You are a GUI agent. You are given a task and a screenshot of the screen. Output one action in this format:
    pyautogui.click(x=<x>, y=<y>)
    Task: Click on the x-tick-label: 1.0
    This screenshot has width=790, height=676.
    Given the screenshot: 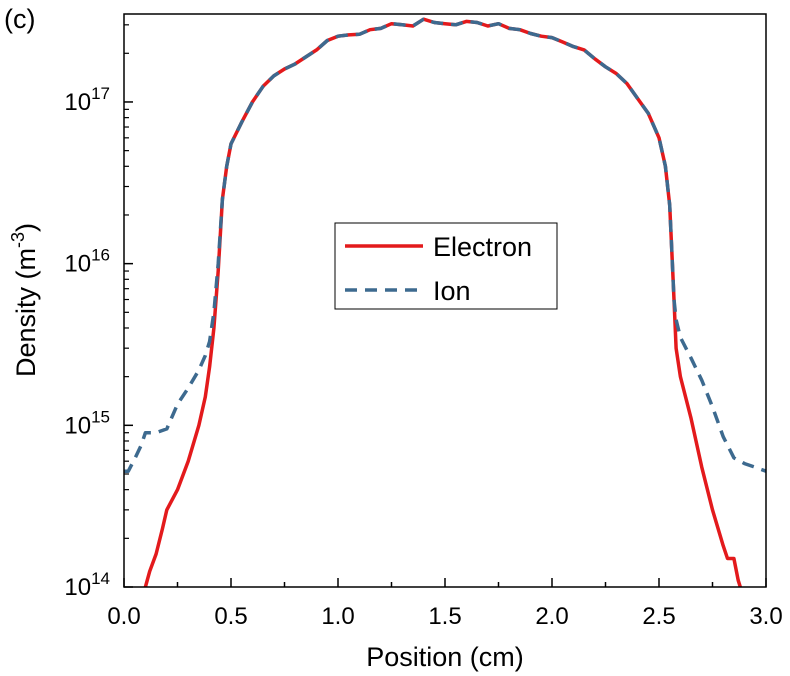 What is the action you would take?
    pyautogui.click(x=337, y=616)
    